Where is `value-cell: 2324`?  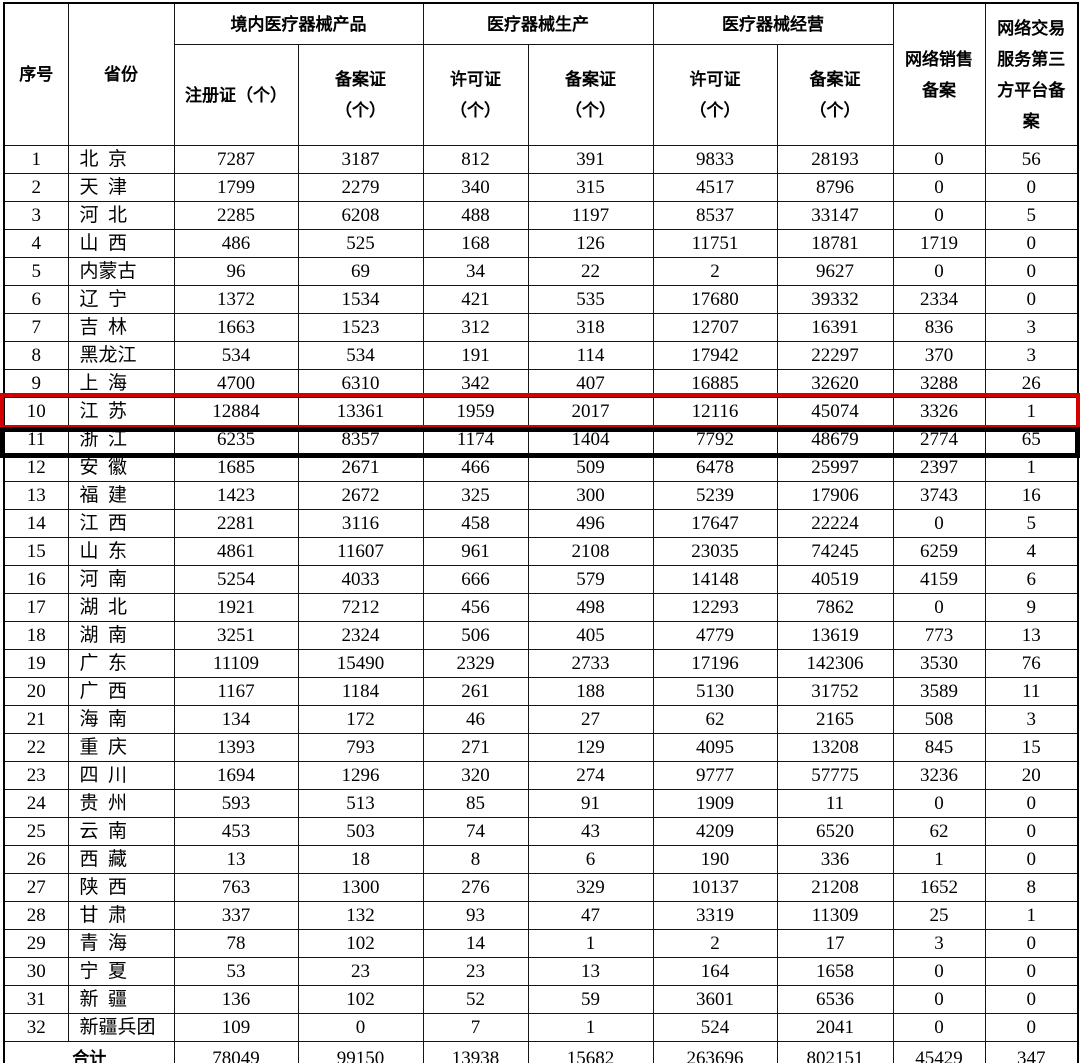 value-cell: 2324 is located at coordinates (360, 635).